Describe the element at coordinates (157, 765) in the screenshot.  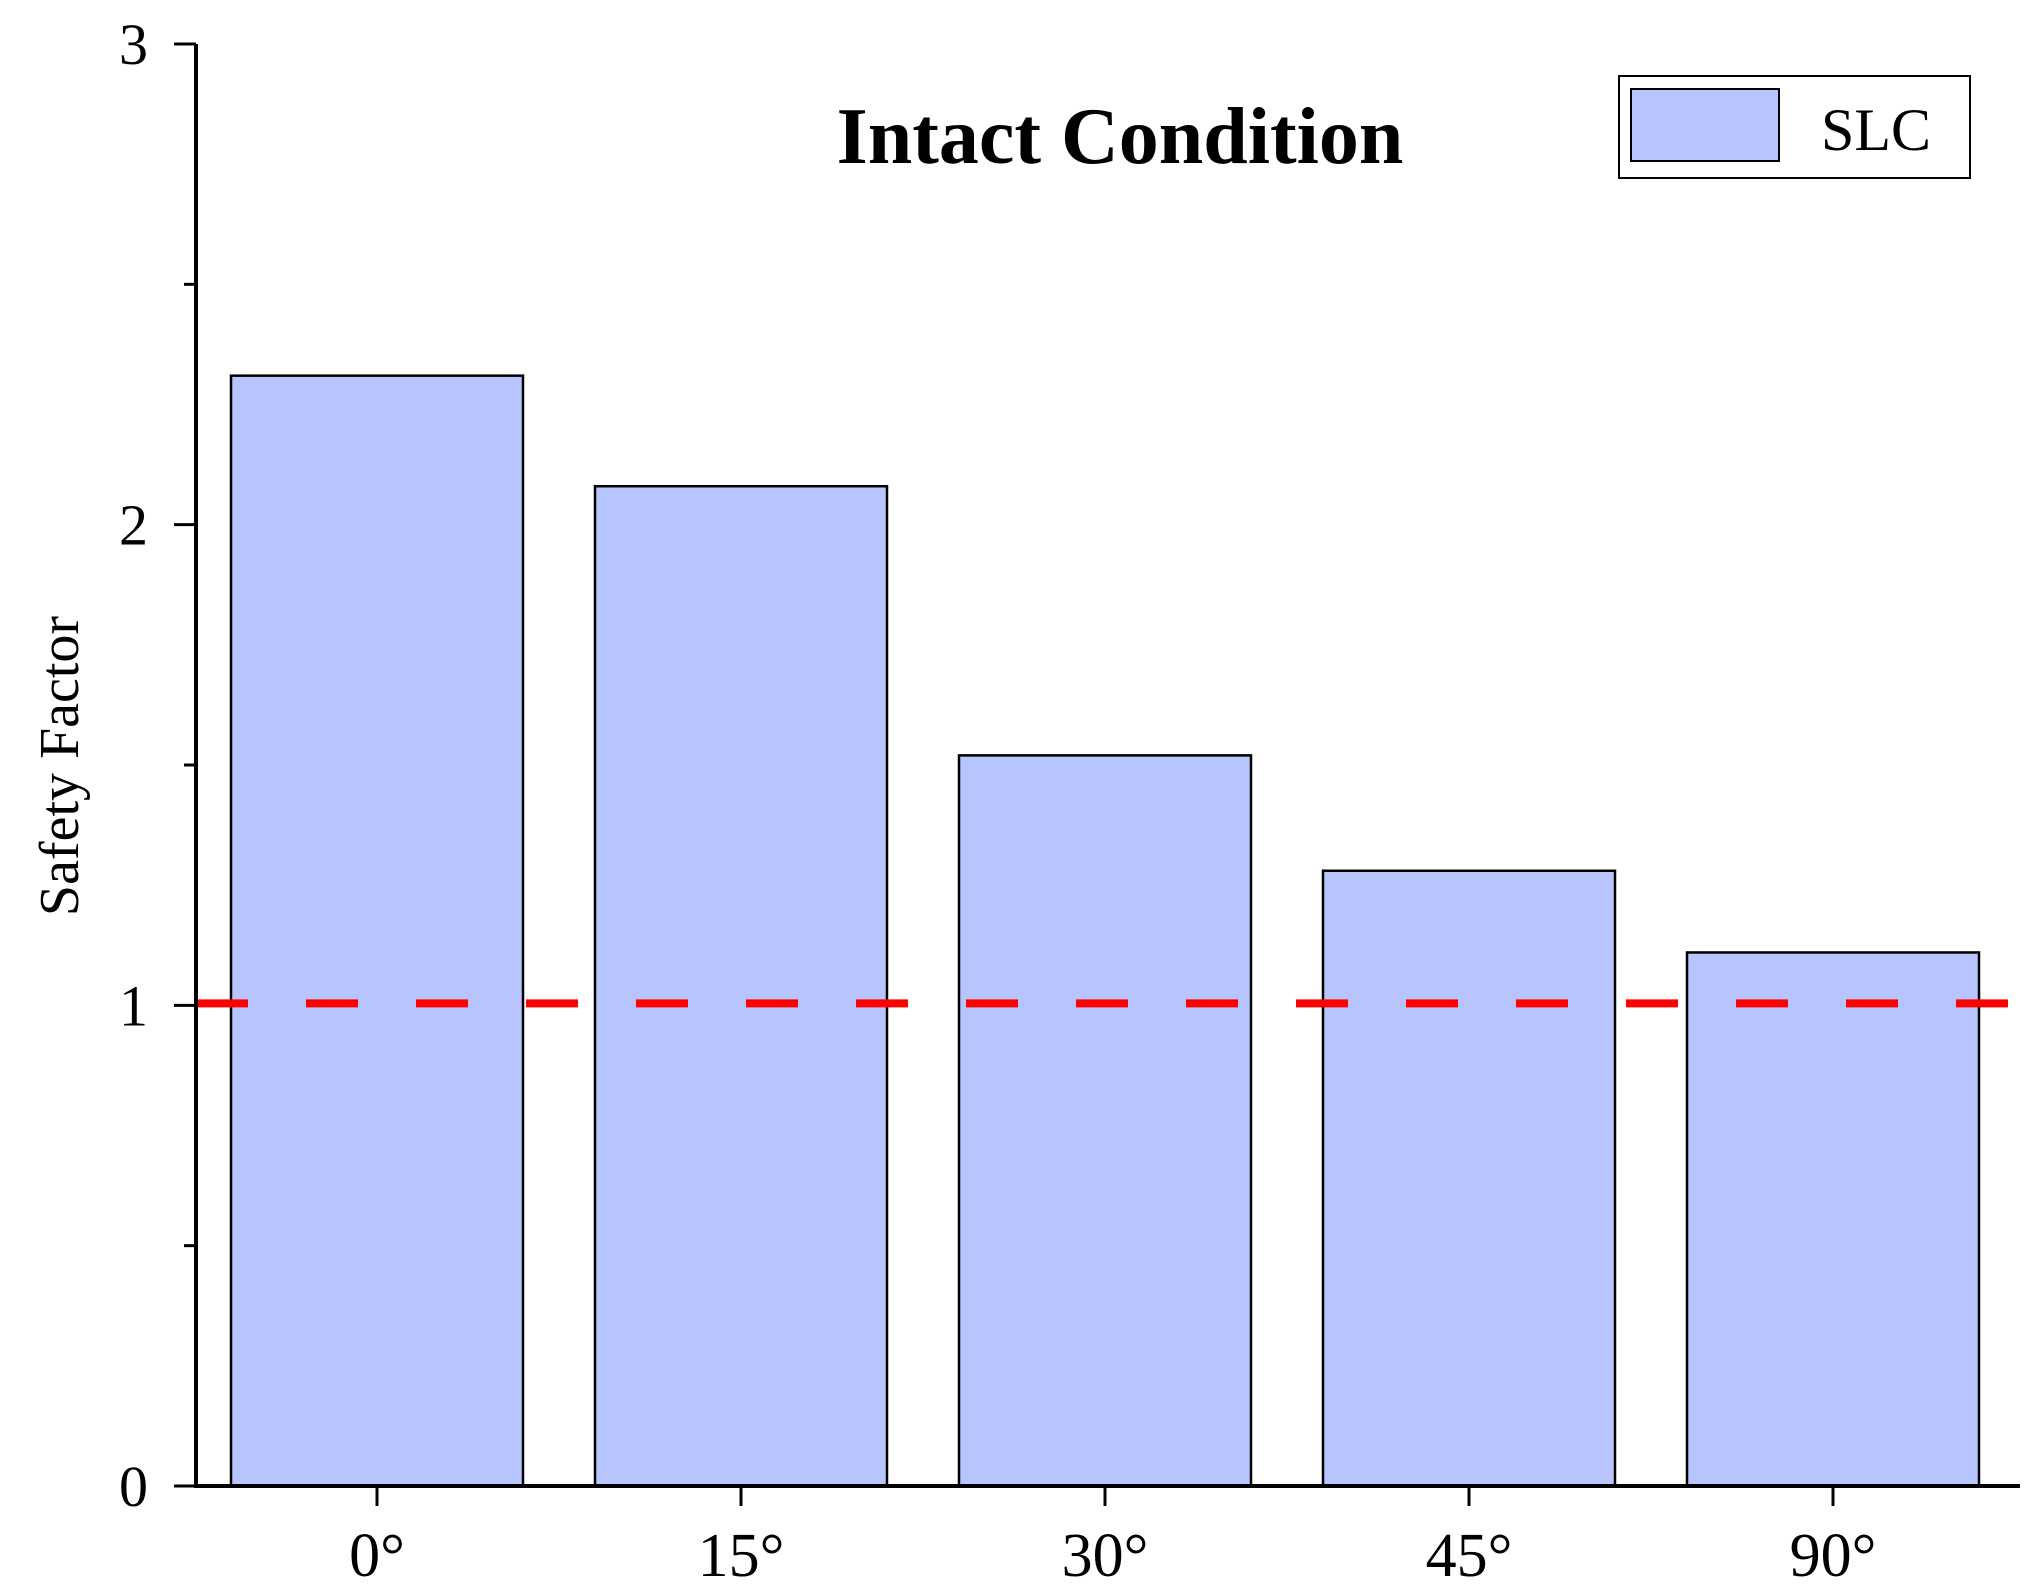
I see `y-ticks-group: 0 1 2 3` at that location.